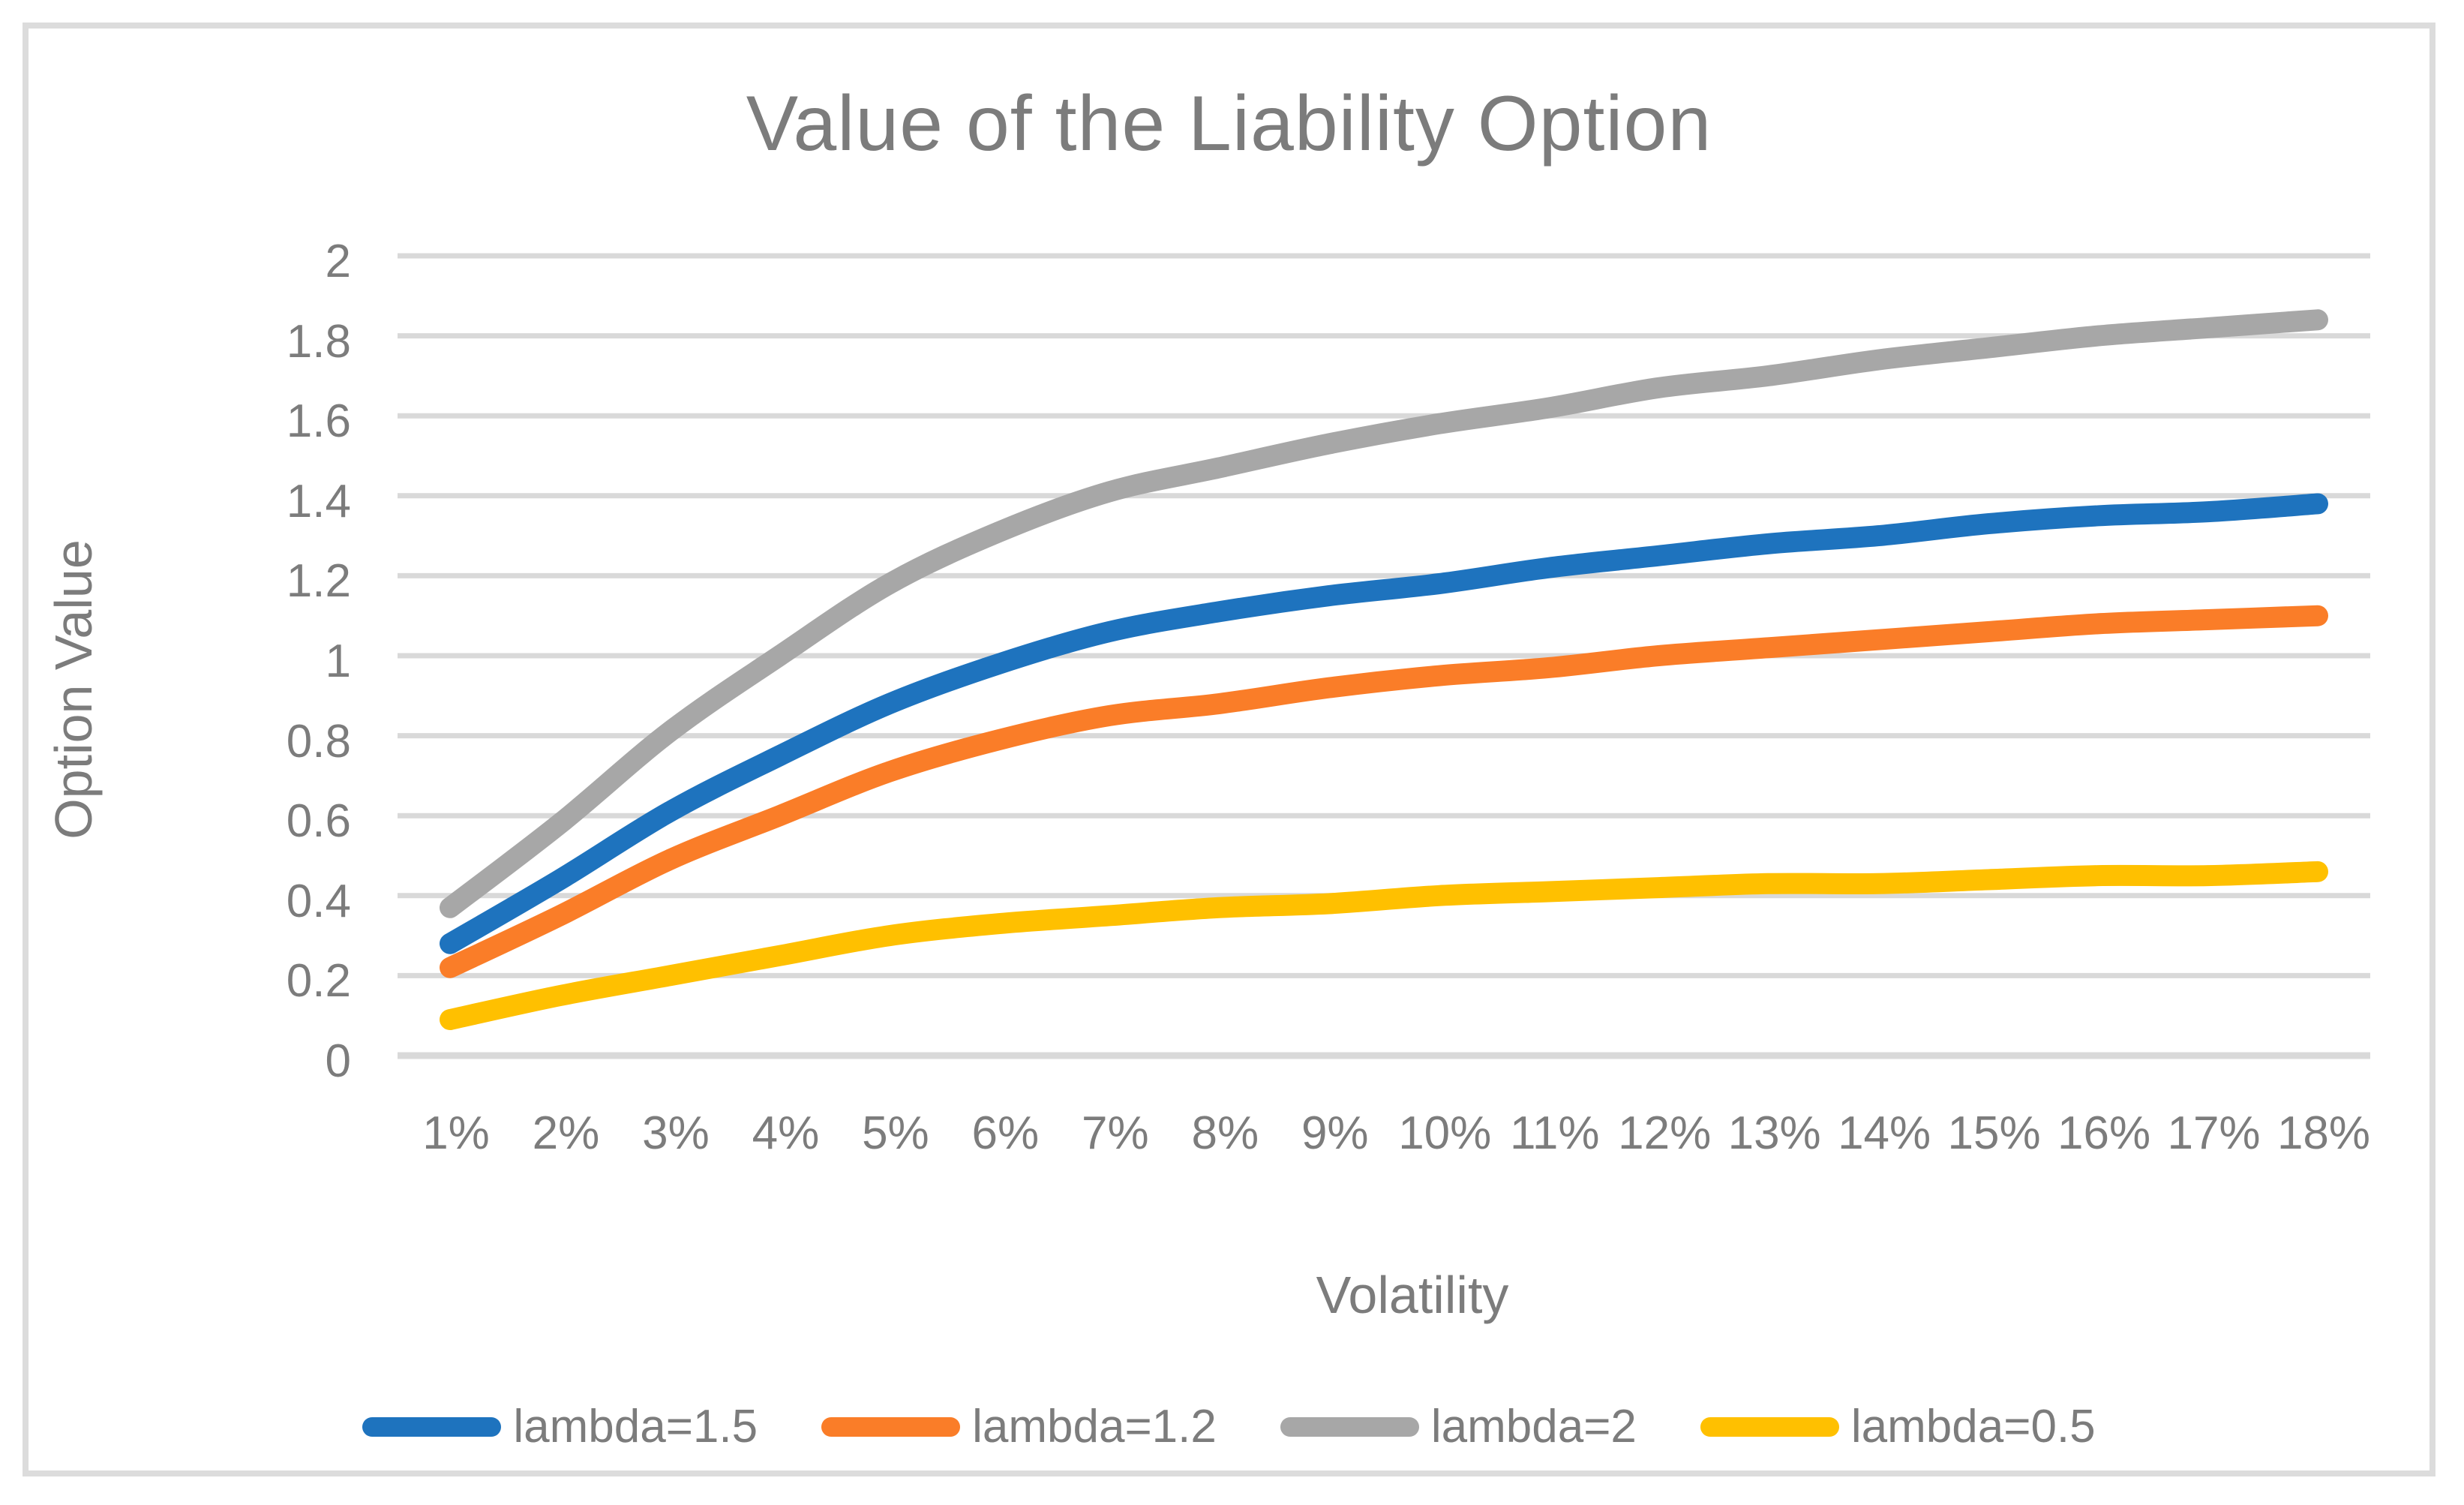 Image resolution: width=2464 pixels, height=1505 pixels. I want to click on x-axis-title: Volatility, so click(1412, 1295).